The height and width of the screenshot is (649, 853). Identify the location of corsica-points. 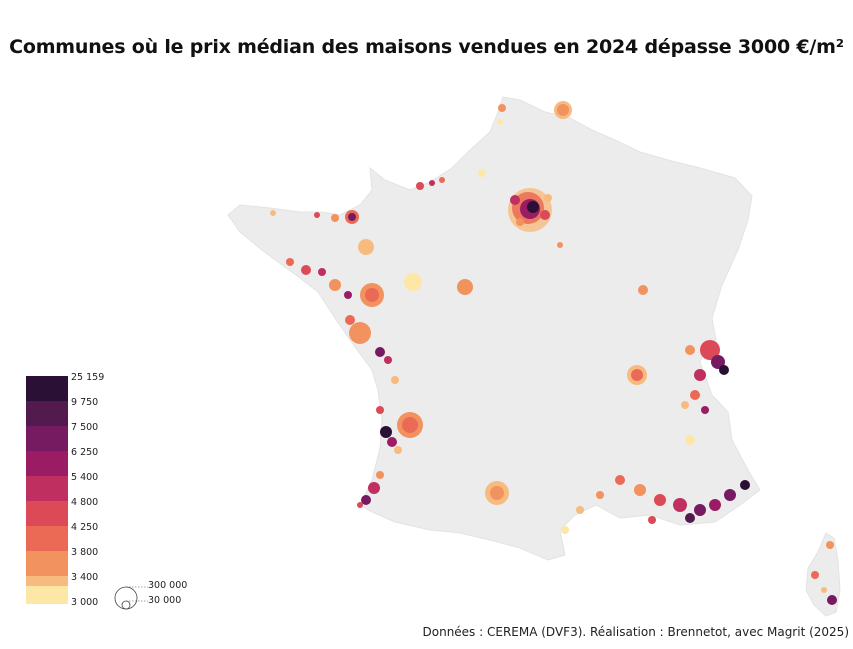
(824, 573).